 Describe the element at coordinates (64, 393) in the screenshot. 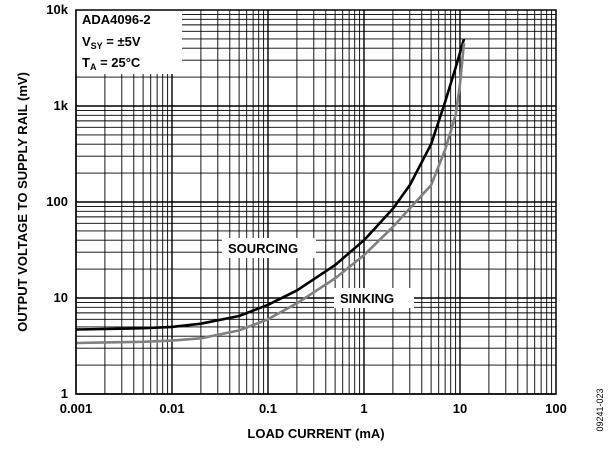

I see `y-tick-label: 1` at that location.